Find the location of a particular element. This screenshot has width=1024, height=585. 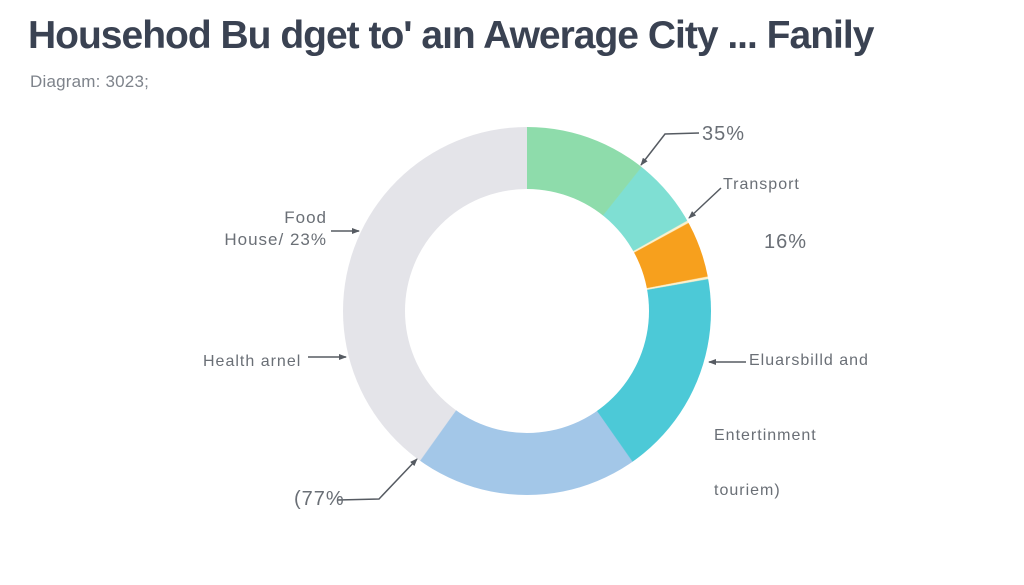

callout-label-16pct: 16% is located at coordinates (786, 242).